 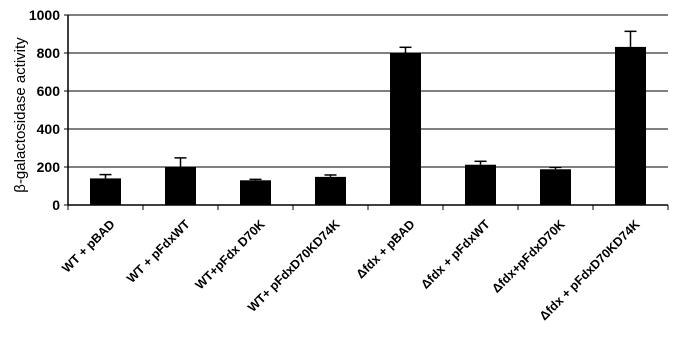 I want to click on y-tick-label: 200, so click(x=49, y=167).